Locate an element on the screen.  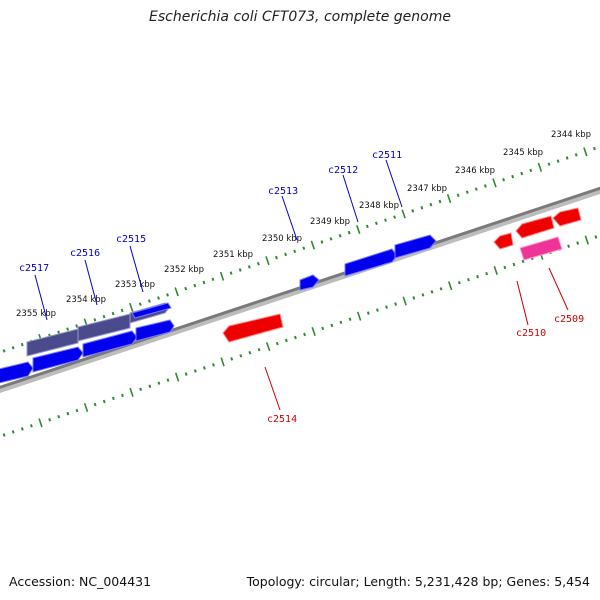
gene-label: c2511 is located at coordinates (387, 155).